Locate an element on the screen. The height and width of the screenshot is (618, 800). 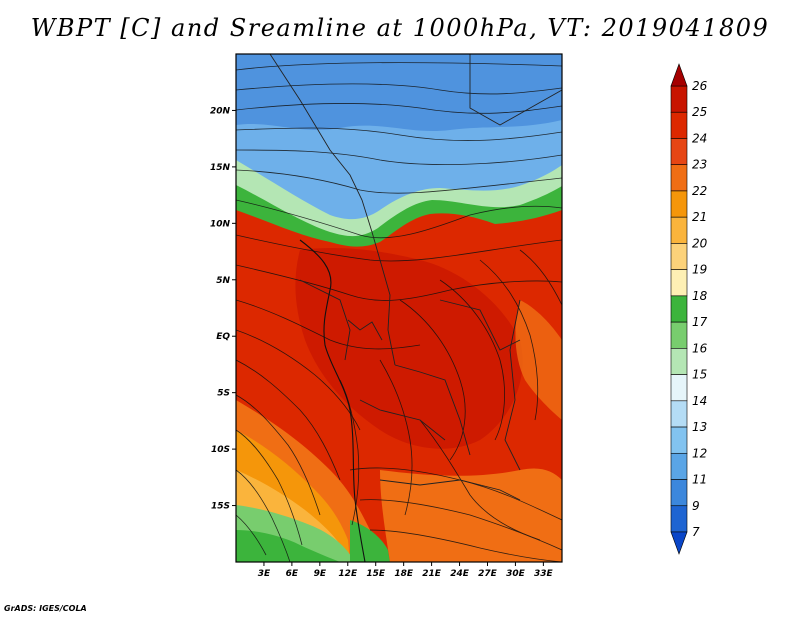
colorbar: 26 25 24 23 22 21 20 19 18 17 16 15 14 13 12 11 9 7 is located at coordinates (689, 309).